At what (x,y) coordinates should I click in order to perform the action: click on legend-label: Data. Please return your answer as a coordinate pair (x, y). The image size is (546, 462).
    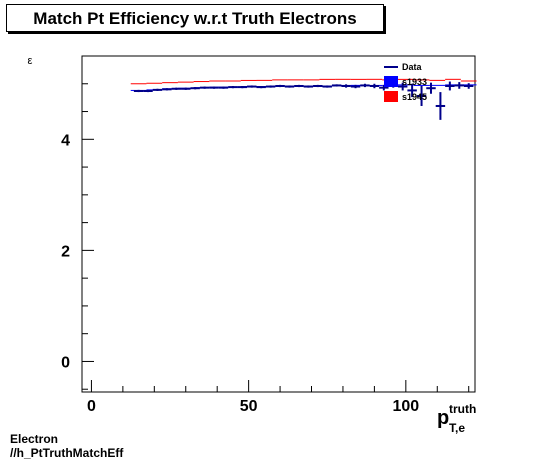
    Looking at the image, I should click on (412, 67).